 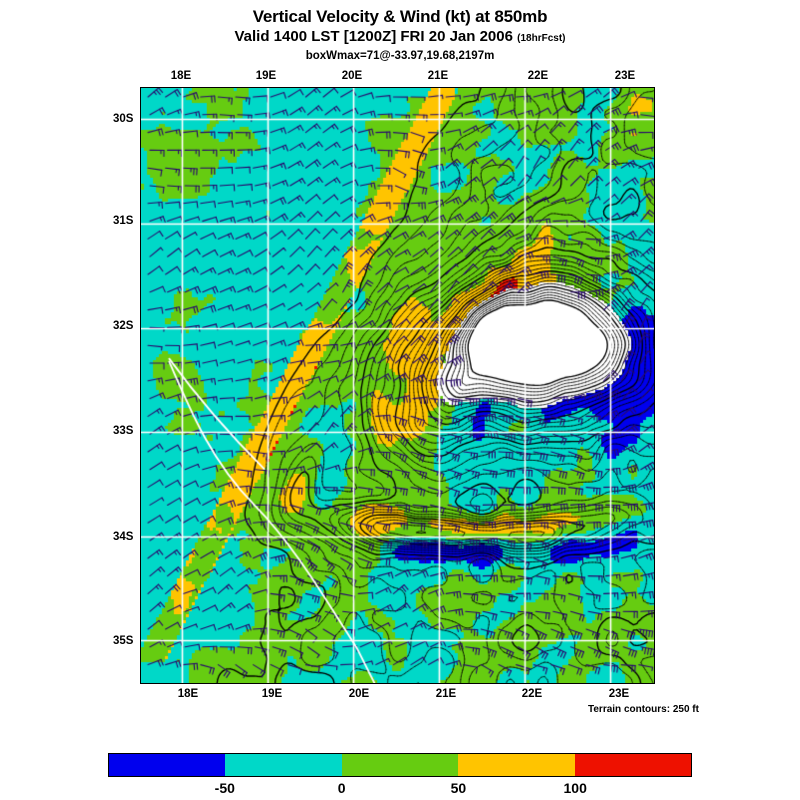 I want to click on colorbar-tick-3: 100, so click(x=575, y=788).